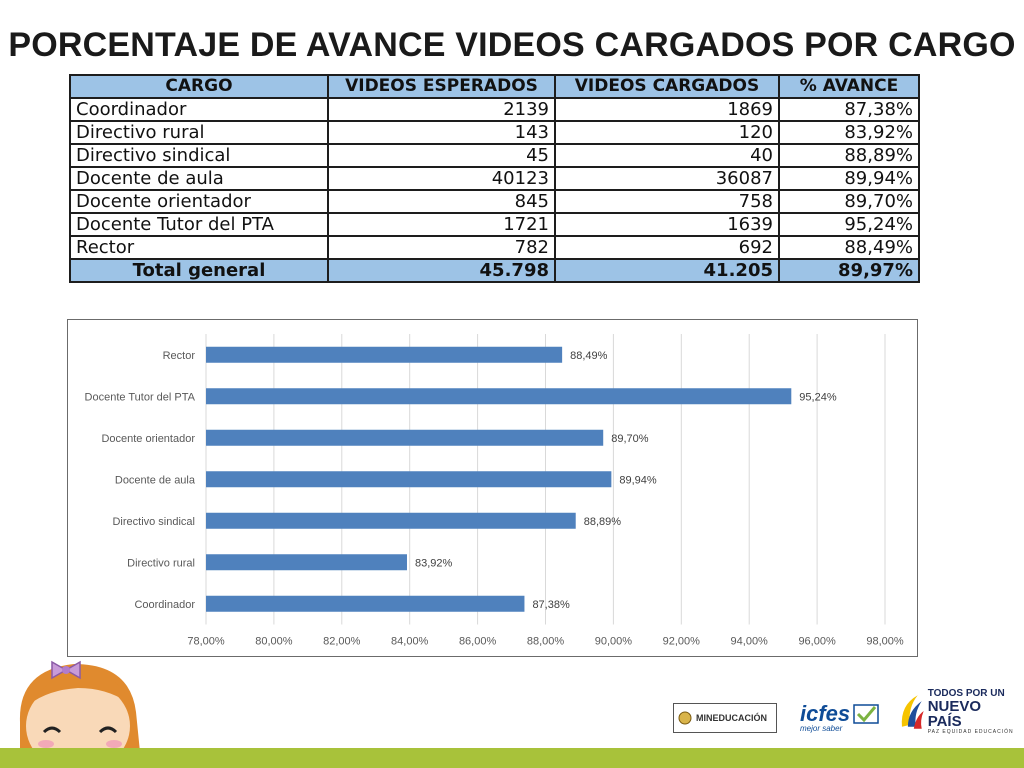  I want to click on cell-cargo: Directivo sindical, so click(199, 155).